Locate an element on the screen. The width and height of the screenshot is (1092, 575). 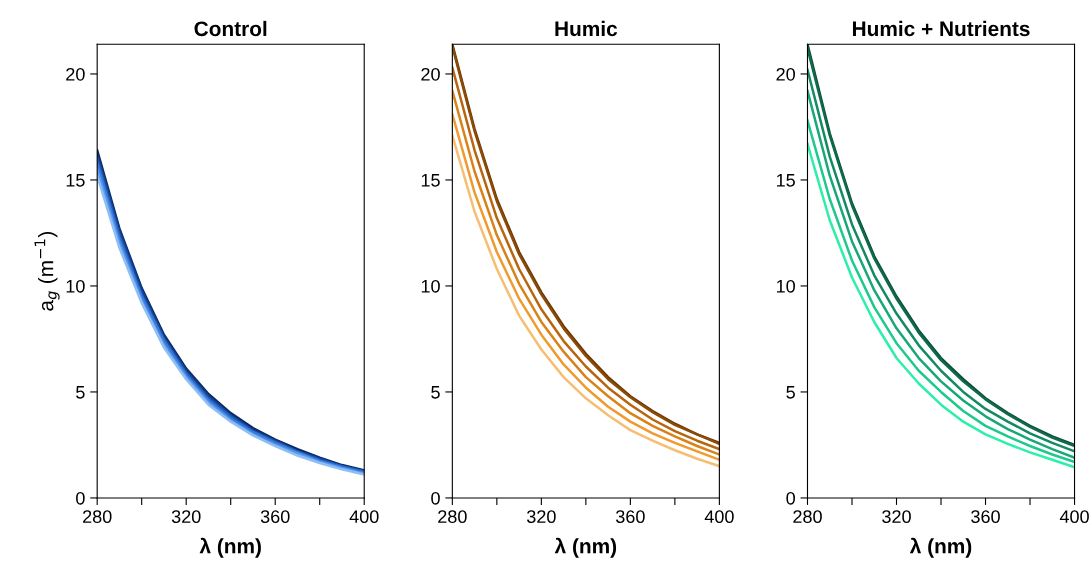
y-axis-title: a$_{g}$ (m$^{−1}$) is located at coordinates (47, 271).